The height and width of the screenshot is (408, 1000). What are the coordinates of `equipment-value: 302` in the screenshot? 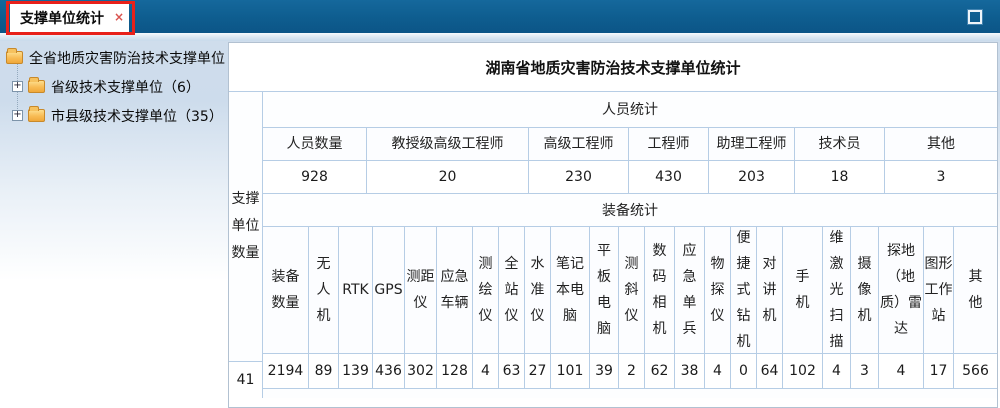 It's located at (420, 371).